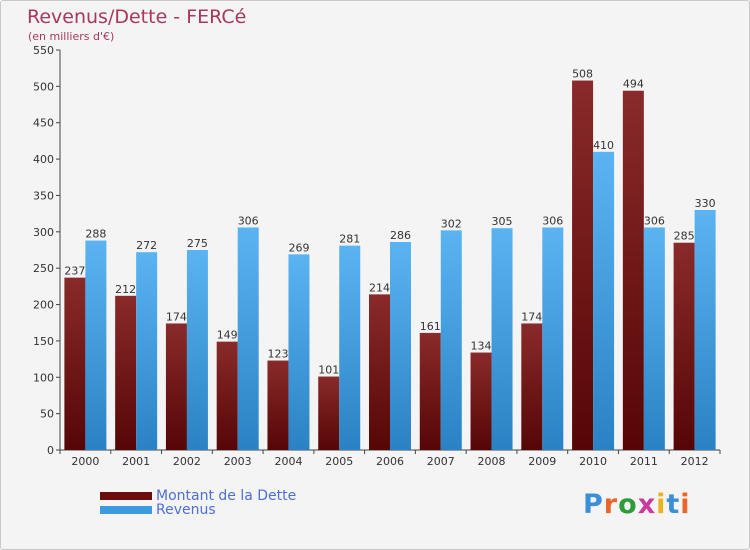 This screenshot has height=550, width=750. I want to click on proxiti-logo: Proxiti, so click(637, 504).